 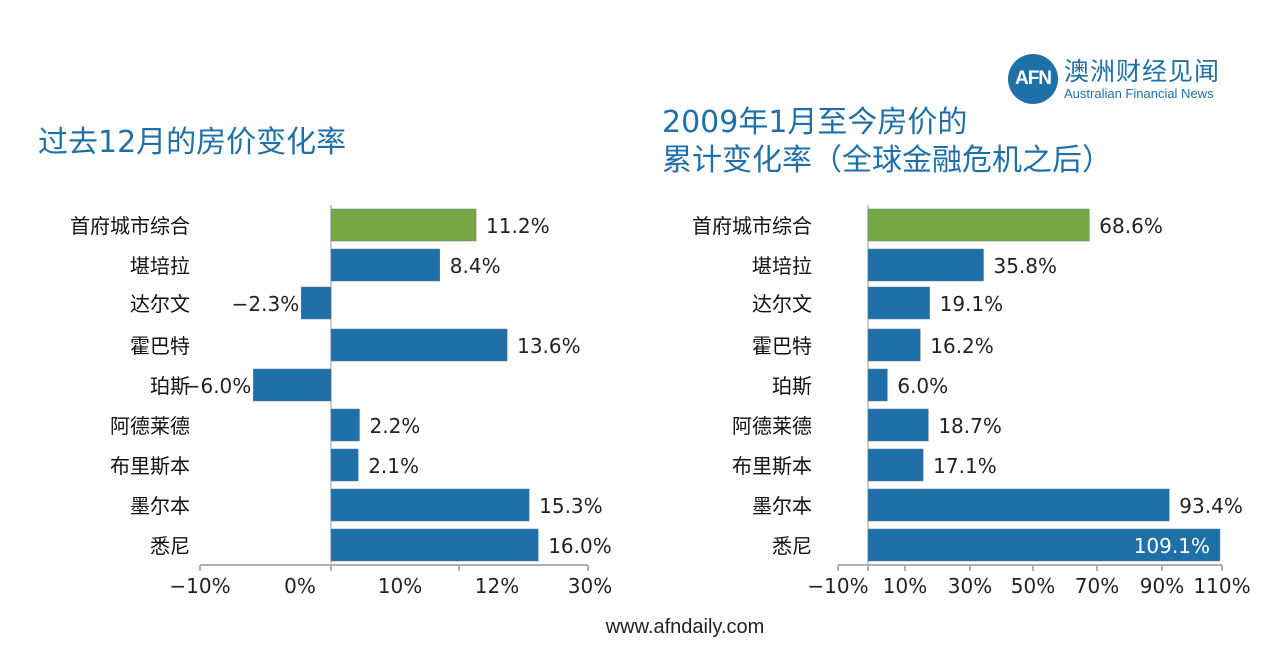 What do you see at coordinates (962, 346) in the screenshot?
I see `right-value-label-3: 16.2%` at bounding box center [962, 346].